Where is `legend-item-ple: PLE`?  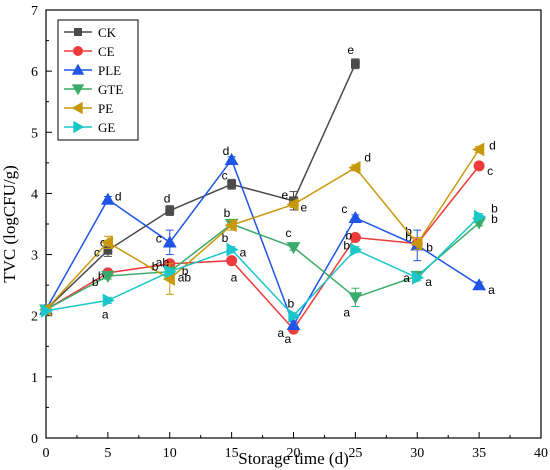 legend-item-ple: PLE is located at coordinates (92, 70).